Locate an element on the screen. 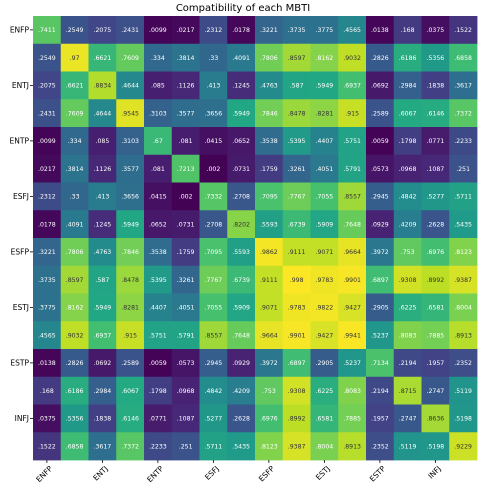  heatmap-cell-value: .2194 is located at coordinates (380, 391).